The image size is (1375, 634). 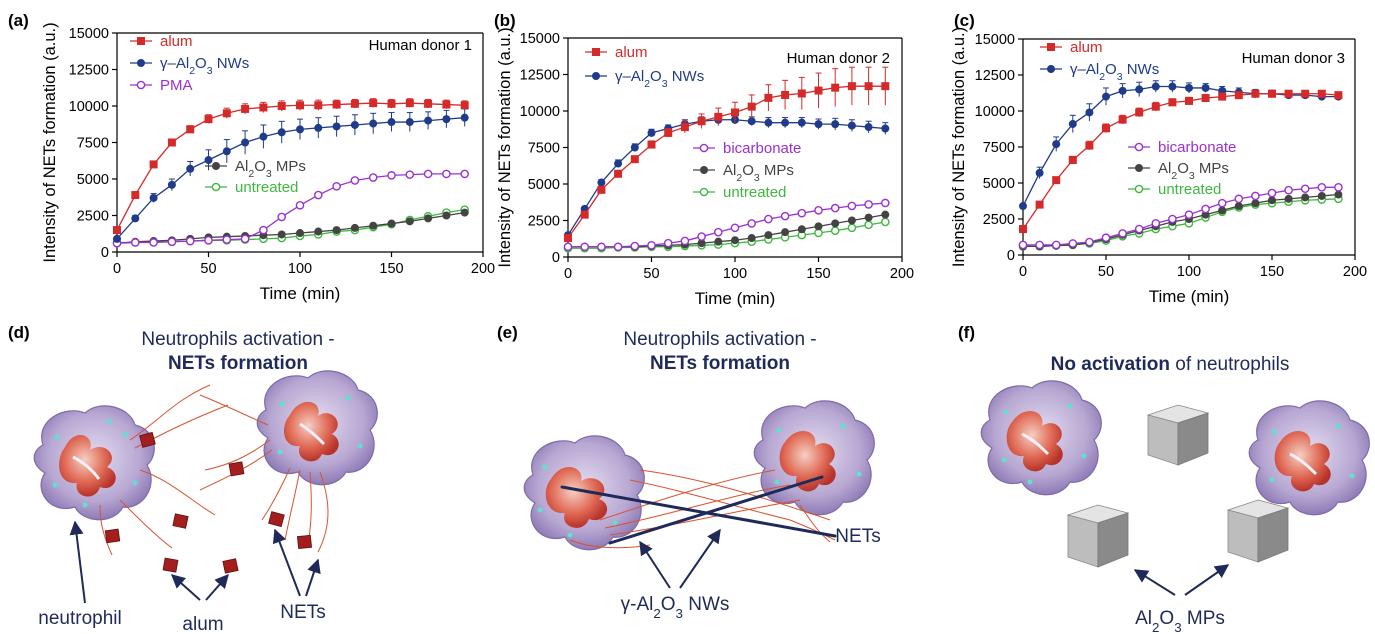 I want to click on neutrophil-cell-right, so click(x=317, y=428).